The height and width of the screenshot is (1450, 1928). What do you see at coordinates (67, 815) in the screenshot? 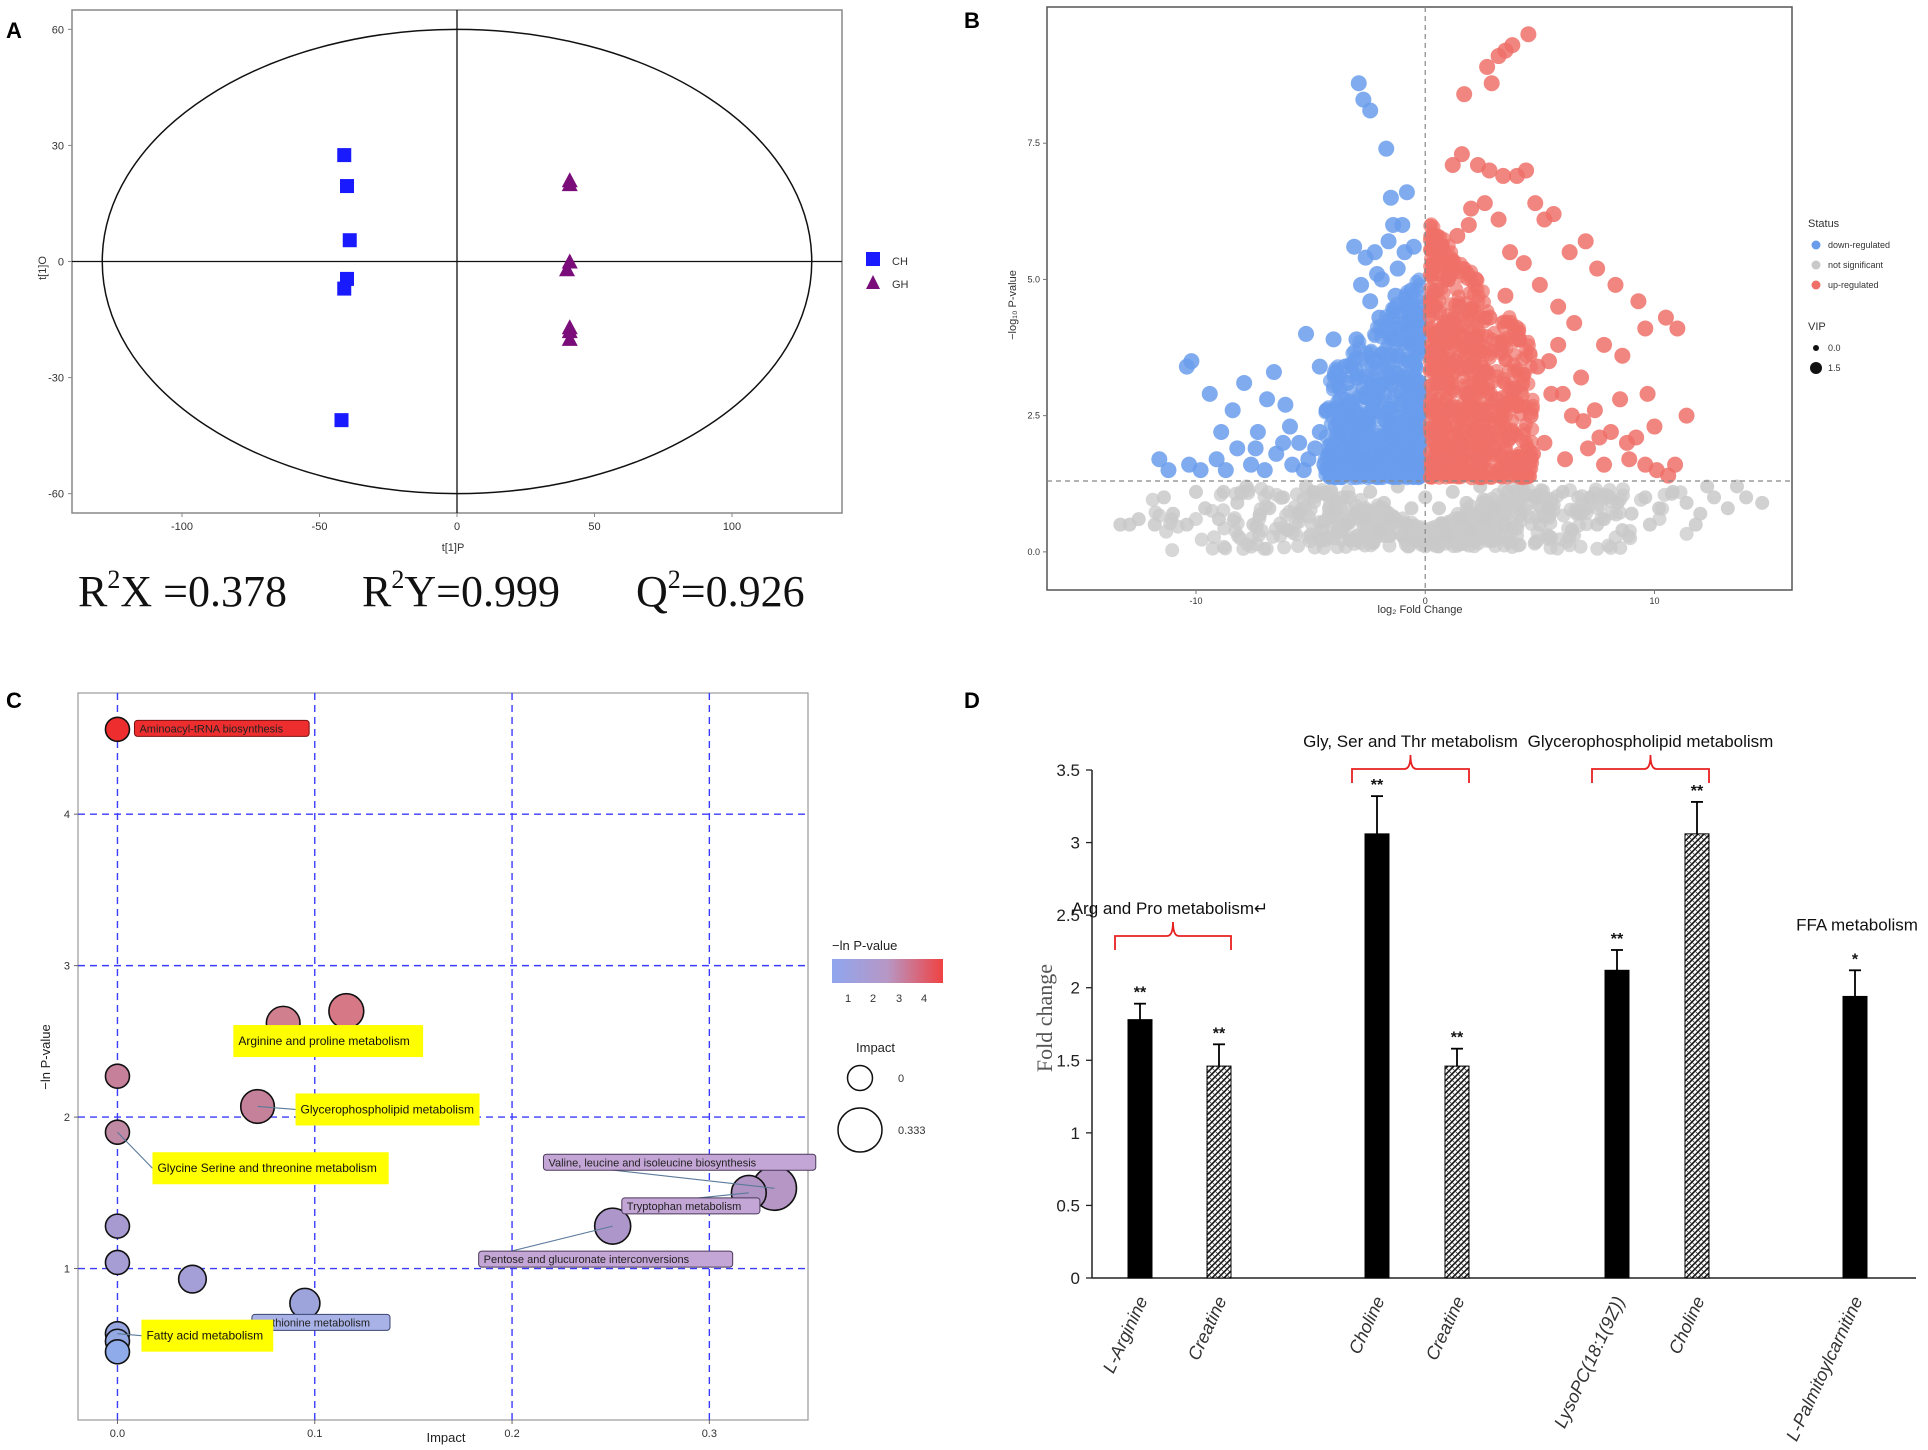
I see `y-tick-label: 4` at bounding box center [67, 815].